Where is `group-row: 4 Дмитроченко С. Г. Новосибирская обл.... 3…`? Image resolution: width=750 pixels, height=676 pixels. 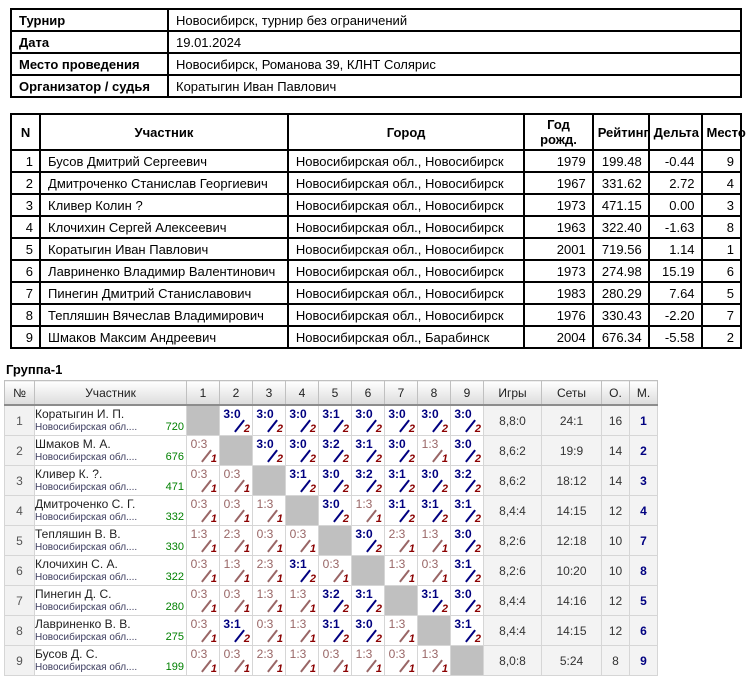
group-row: 4 Дмитроченко С. Г. Новосибирская обл.... 3… is located at coordinates (331, 510).